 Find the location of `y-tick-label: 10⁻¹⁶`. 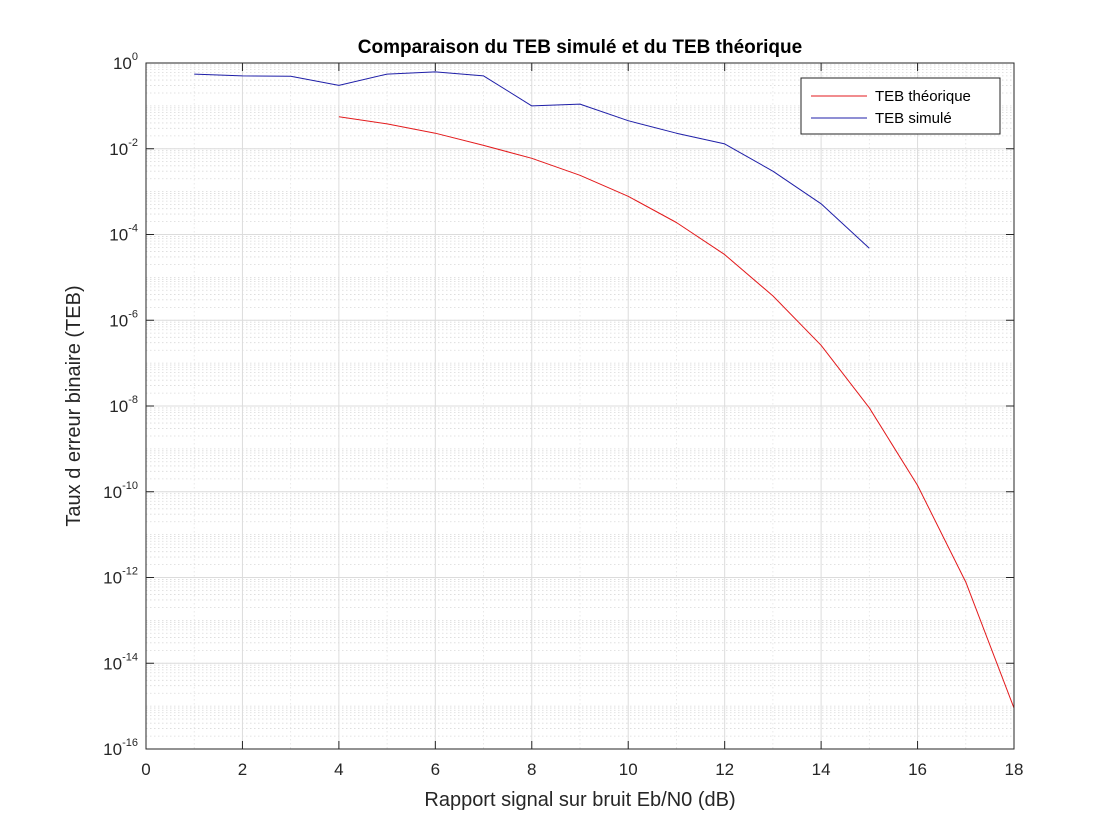

y-tick-label: 10⁻¹⁶ is located at coordinates (120, 748).